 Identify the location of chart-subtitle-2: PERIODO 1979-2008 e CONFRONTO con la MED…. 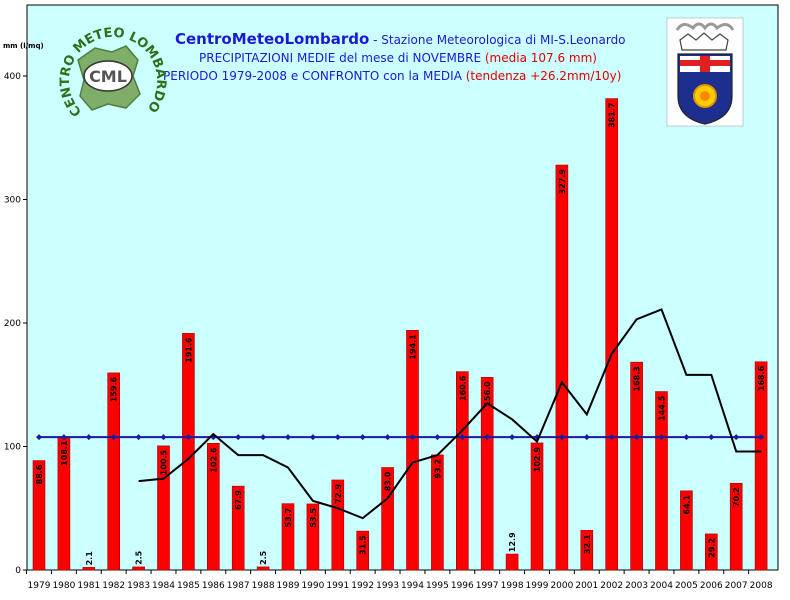
(392, 76).